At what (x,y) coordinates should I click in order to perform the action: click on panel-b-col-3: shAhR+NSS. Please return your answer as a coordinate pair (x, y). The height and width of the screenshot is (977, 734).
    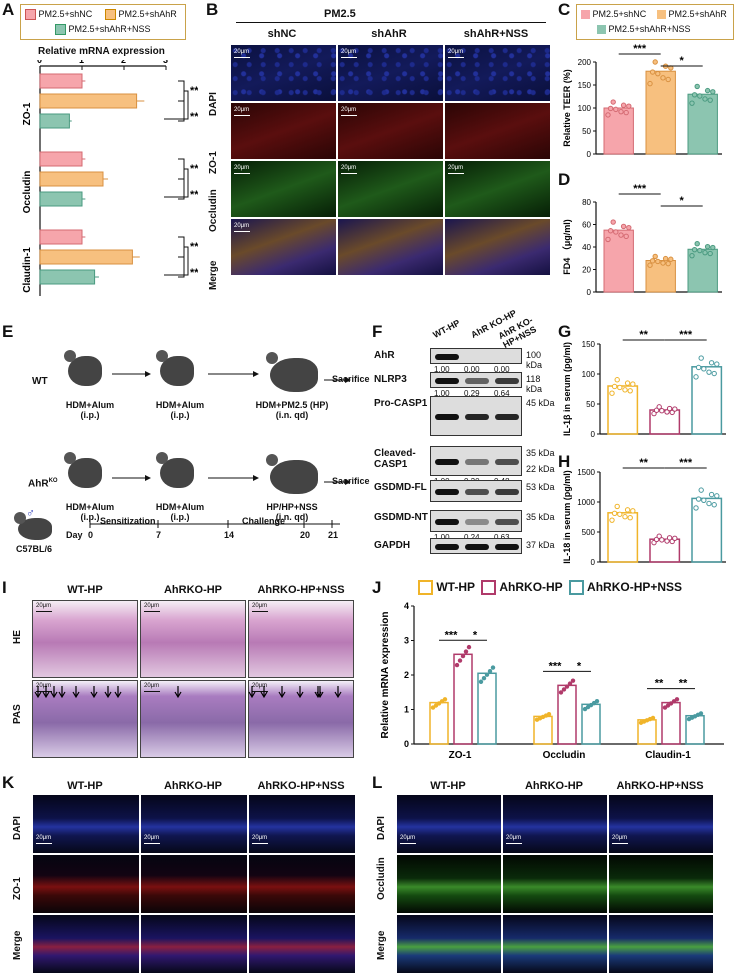
    Looking at the image, I should click on (496, 34).